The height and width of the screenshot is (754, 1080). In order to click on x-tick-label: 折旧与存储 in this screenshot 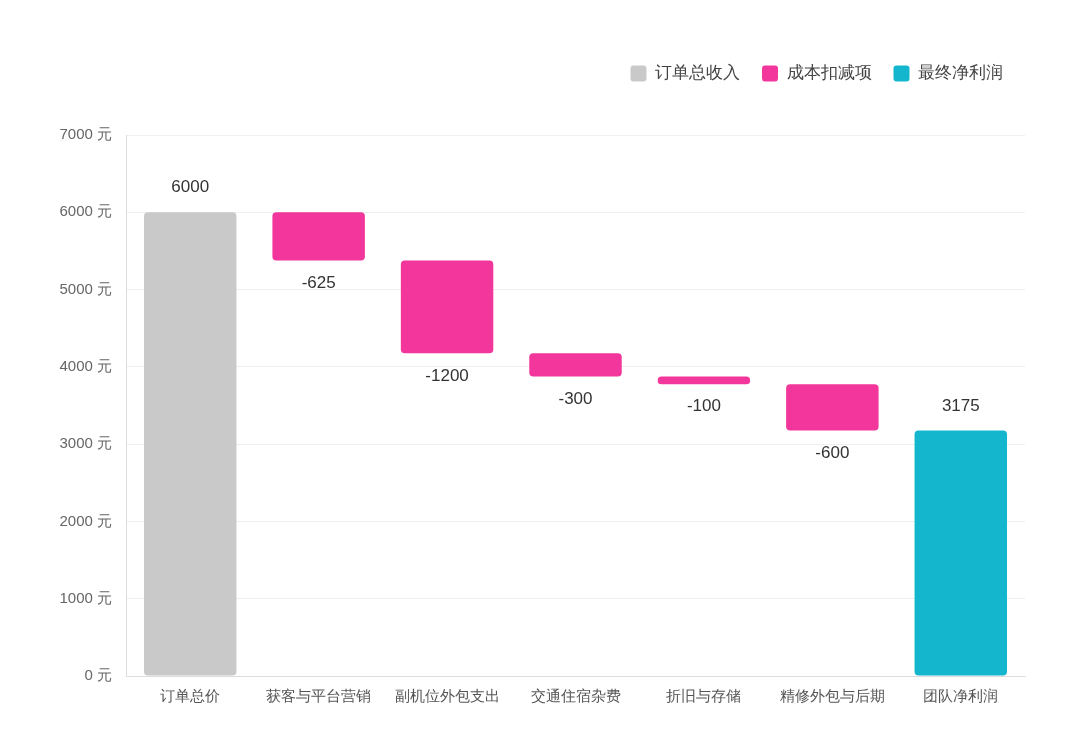, I will do `click(704, 696)`.